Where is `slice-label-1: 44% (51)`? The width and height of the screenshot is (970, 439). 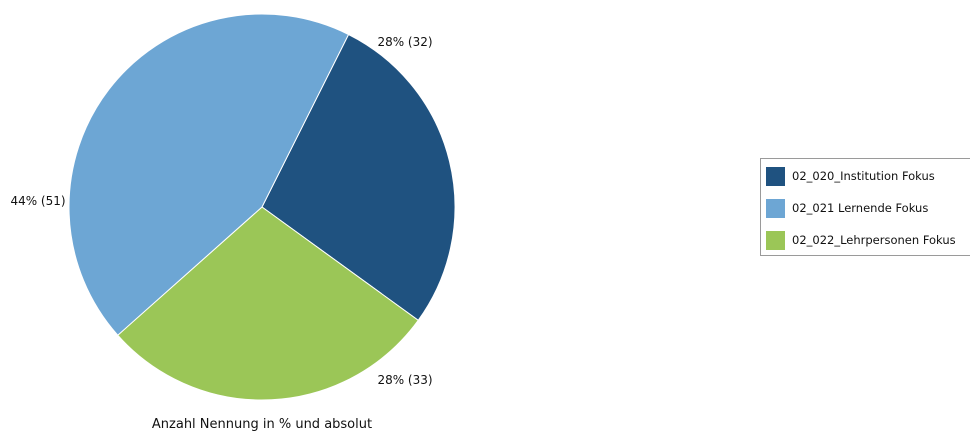 slice-label-1: 44% (51) is located at coordinates (37, 201).